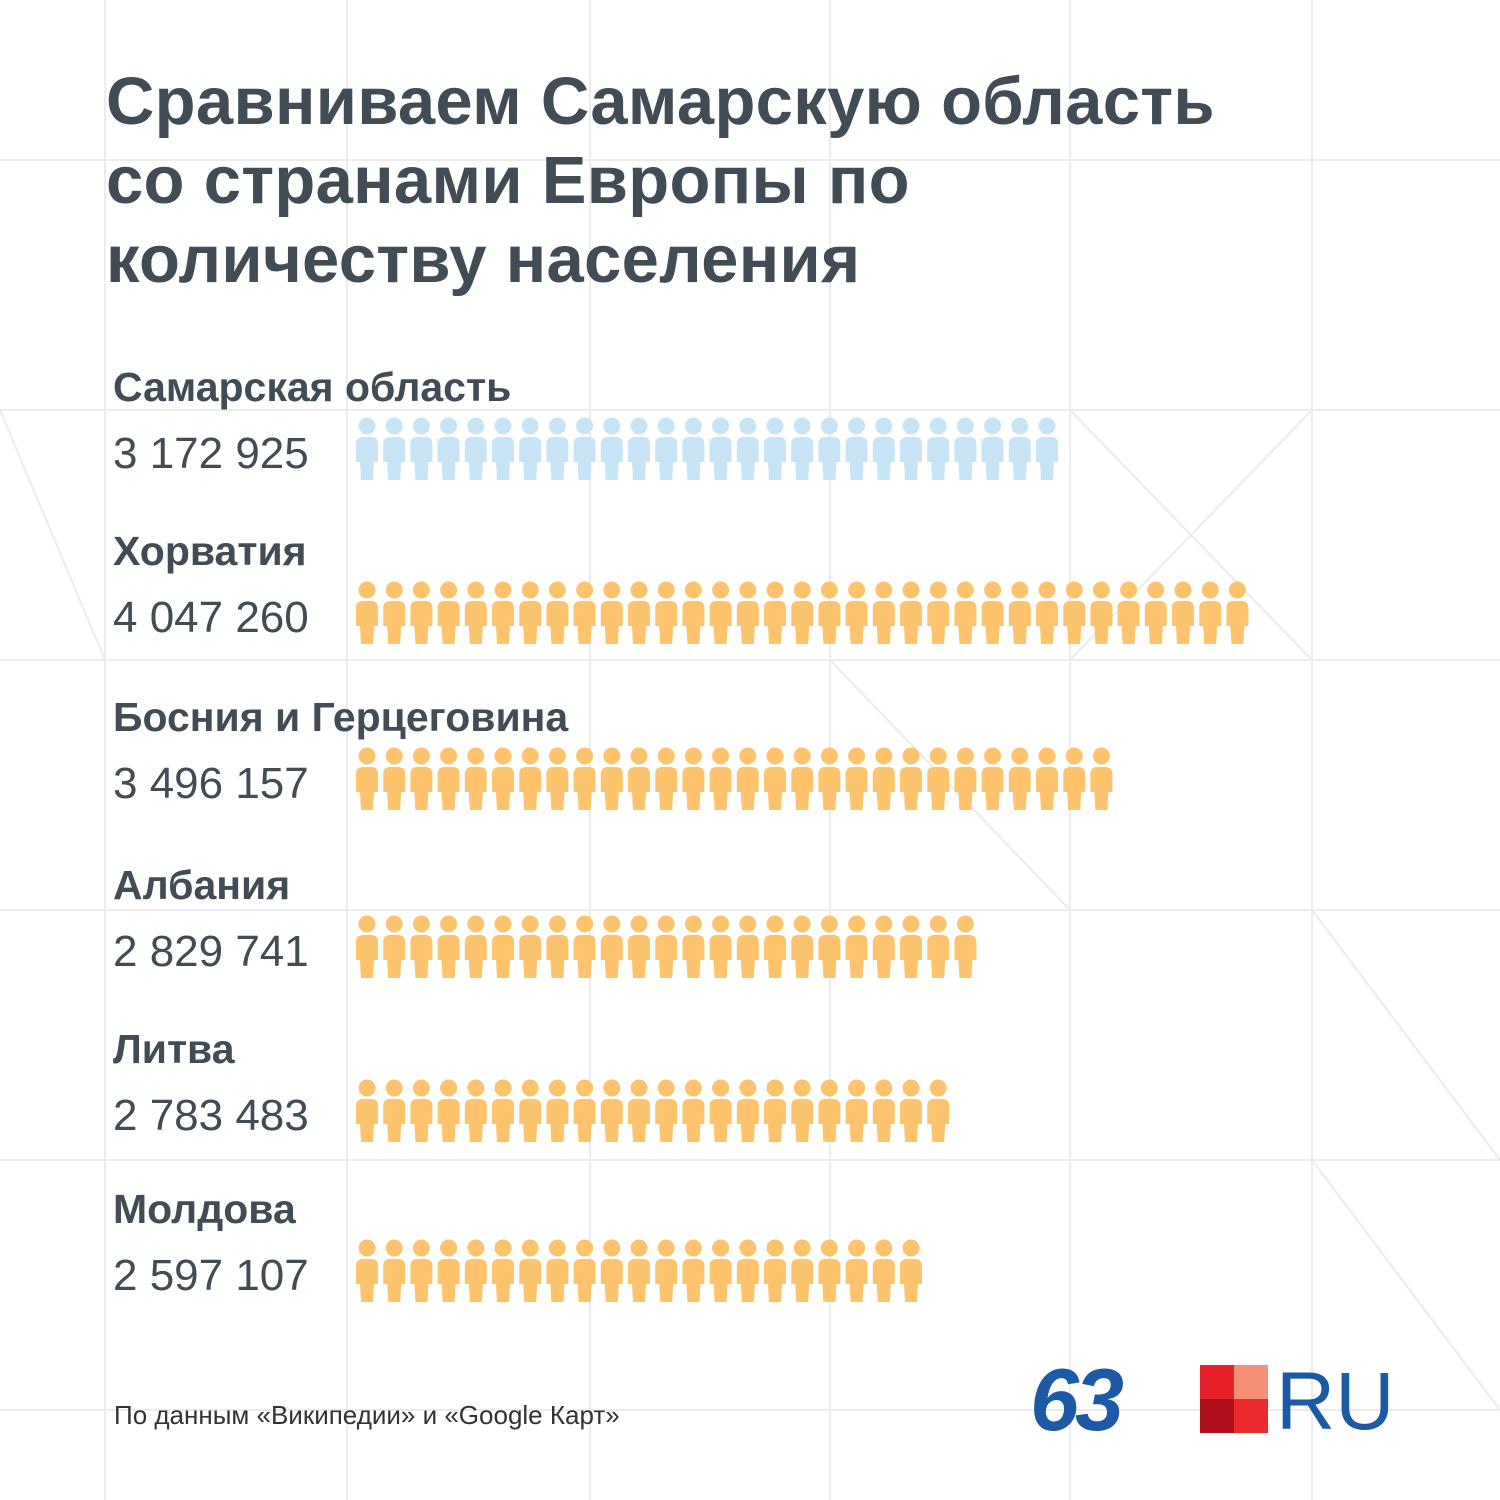 The image size is (1500, 1500). I want to click on title-line: Сравниваем Самарскую область, so click(660, 101).